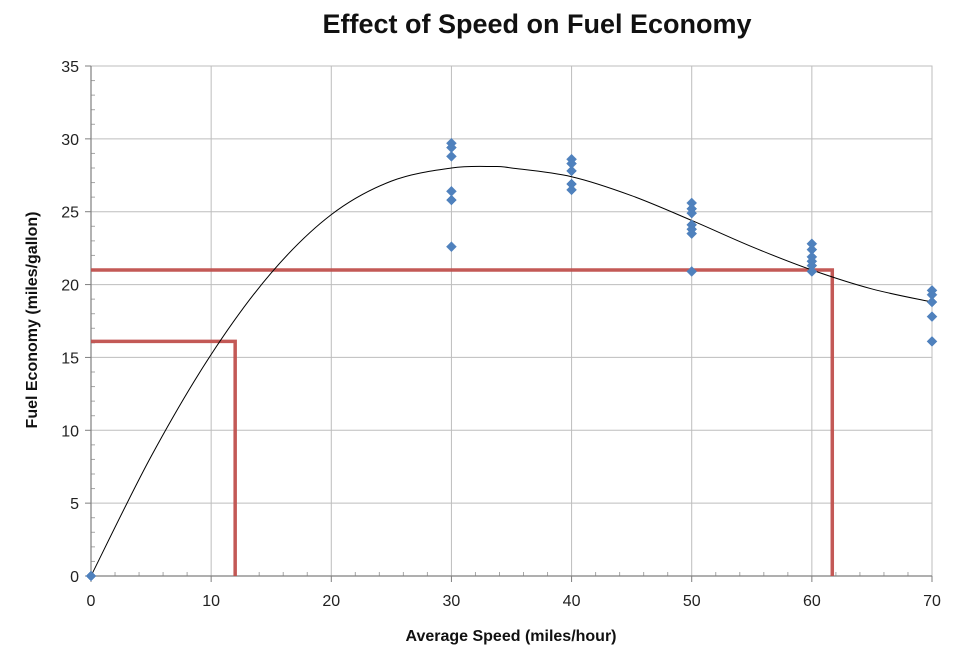 This screenshot has width=963, height=664. I want to click on y-tick-label: 30, so click(70, 140).